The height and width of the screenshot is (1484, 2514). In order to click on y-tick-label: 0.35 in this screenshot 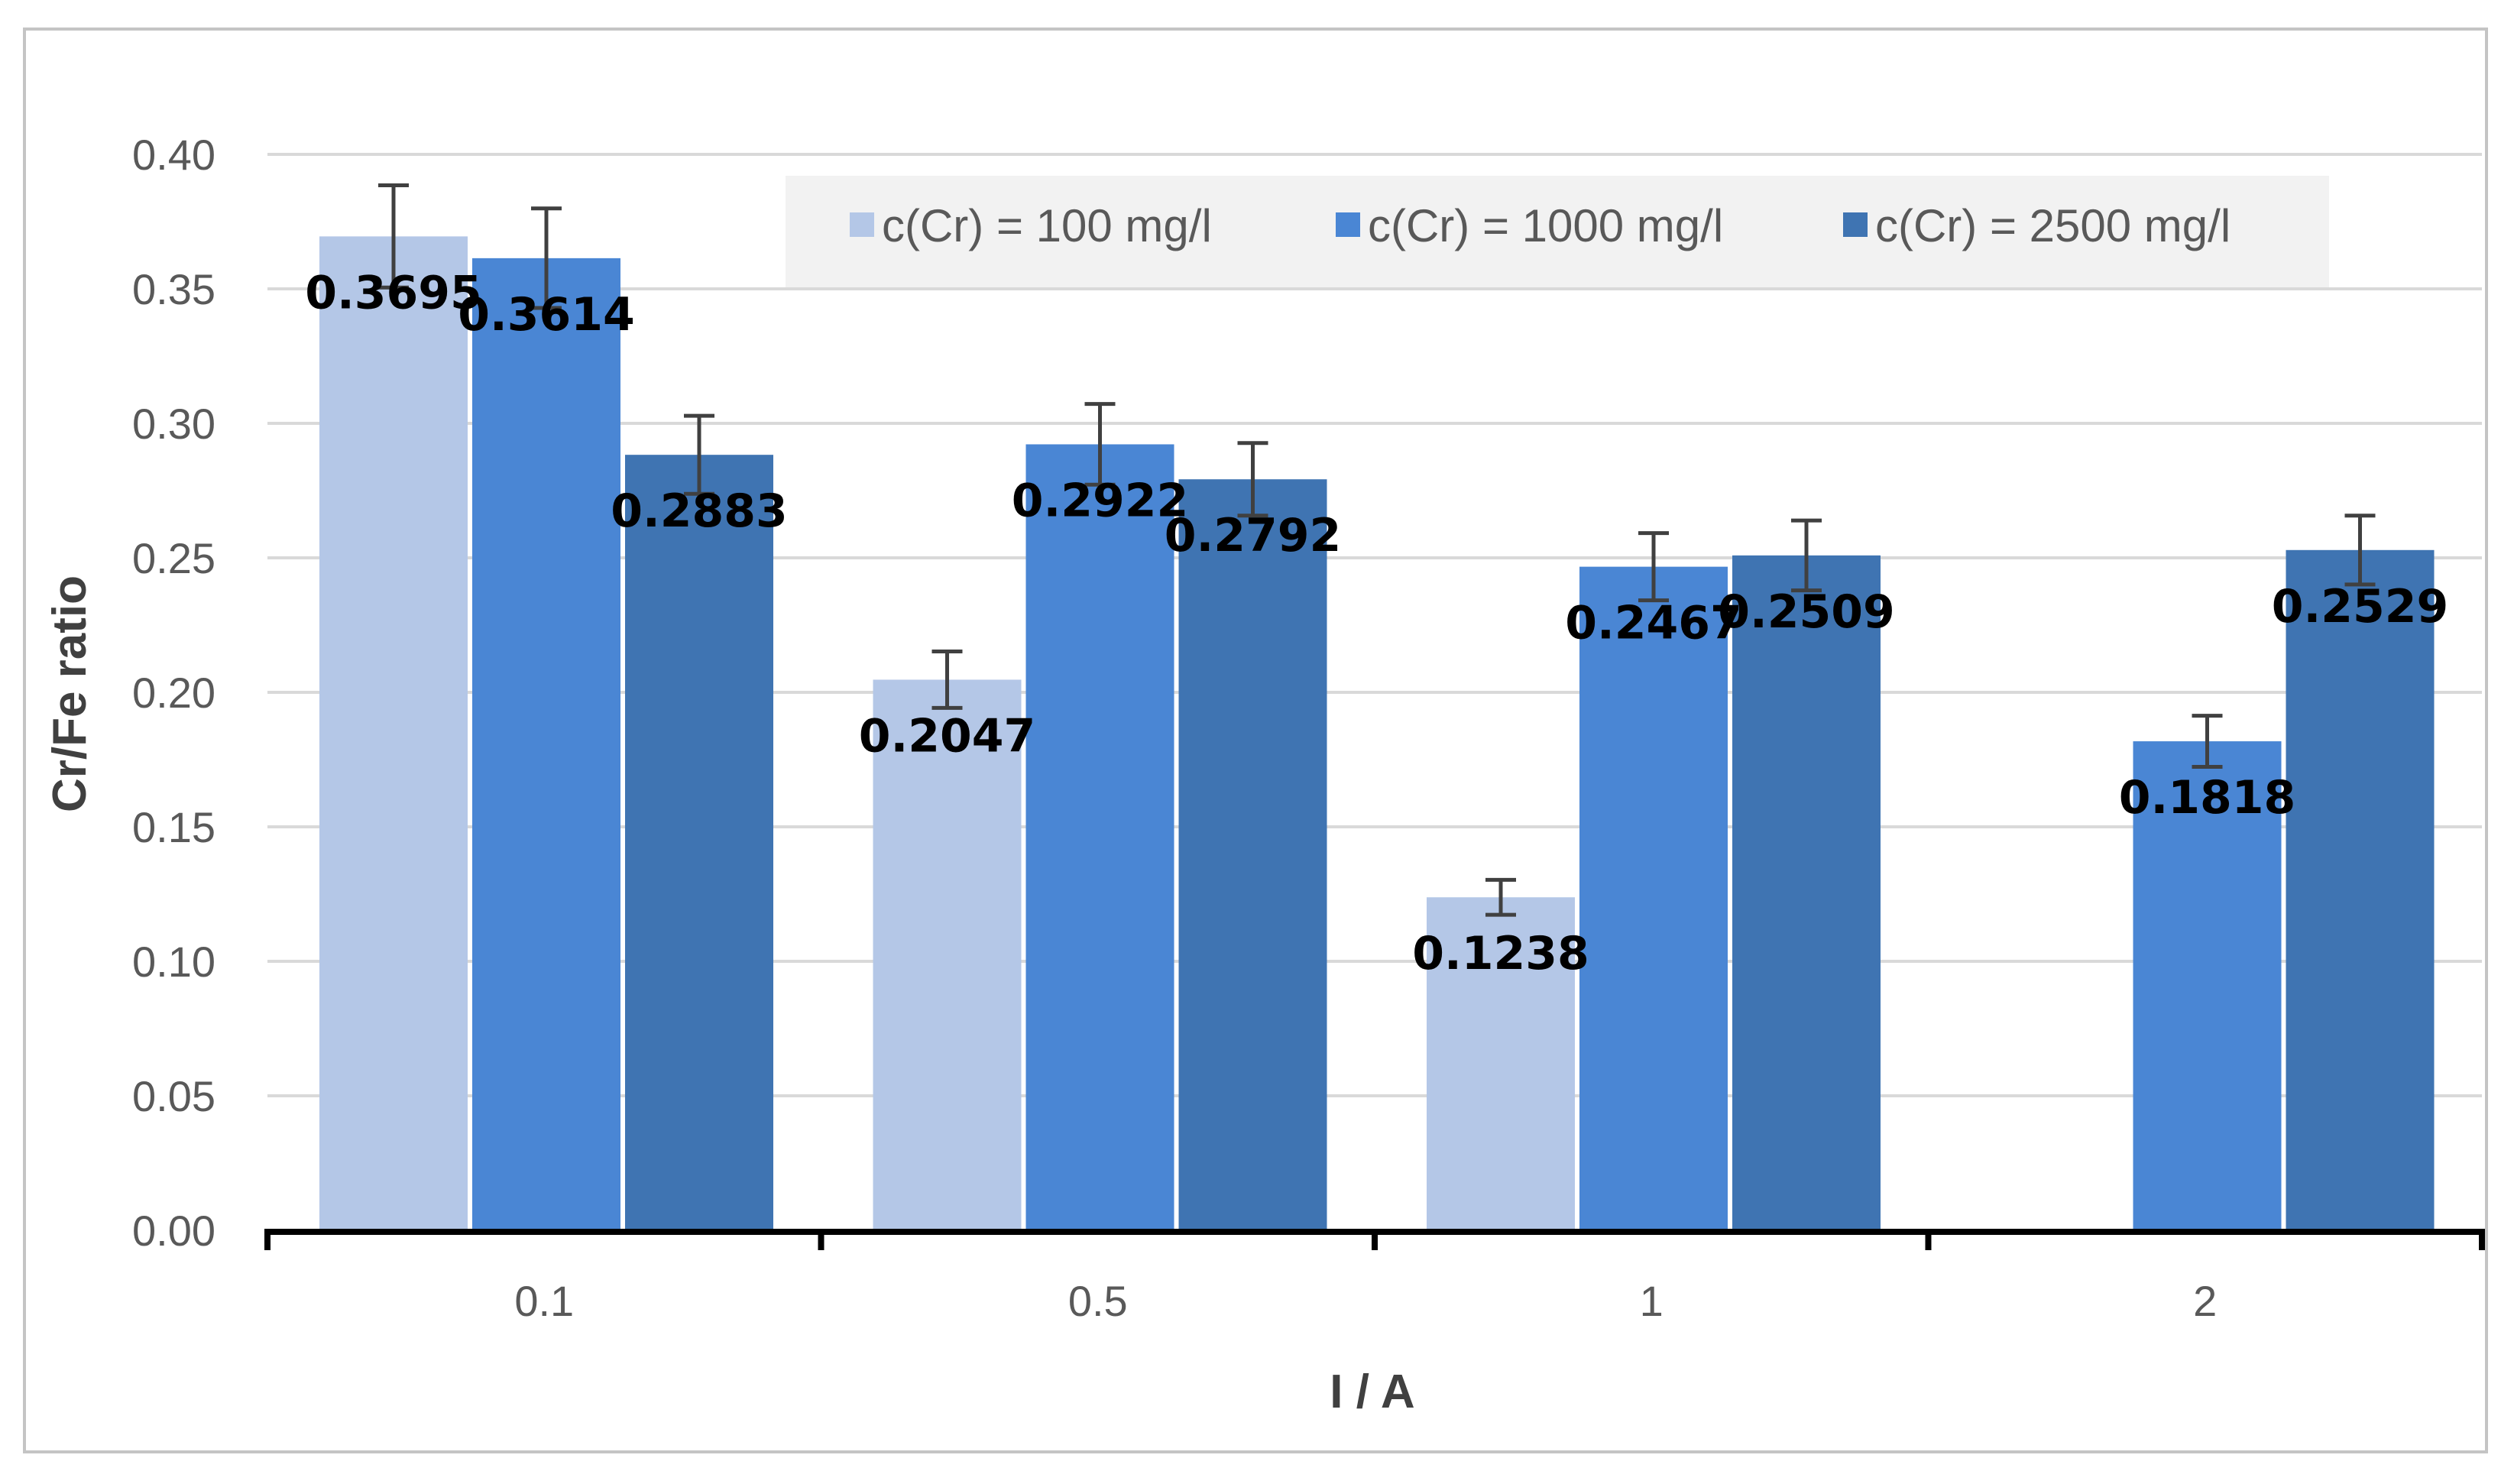, I will do `click(173, 289)`.